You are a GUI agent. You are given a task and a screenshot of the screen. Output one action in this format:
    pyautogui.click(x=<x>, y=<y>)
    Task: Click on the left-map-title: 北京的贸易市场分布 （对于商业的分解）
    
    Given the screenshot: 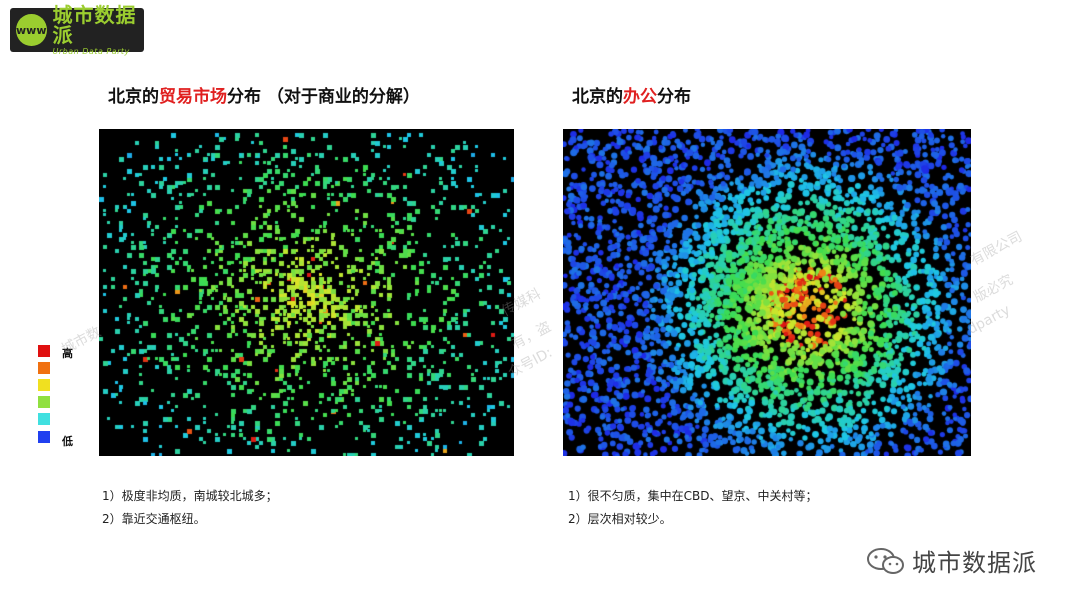 What is the action you would take?
    pyautogui.click(x=264, y=94)
    